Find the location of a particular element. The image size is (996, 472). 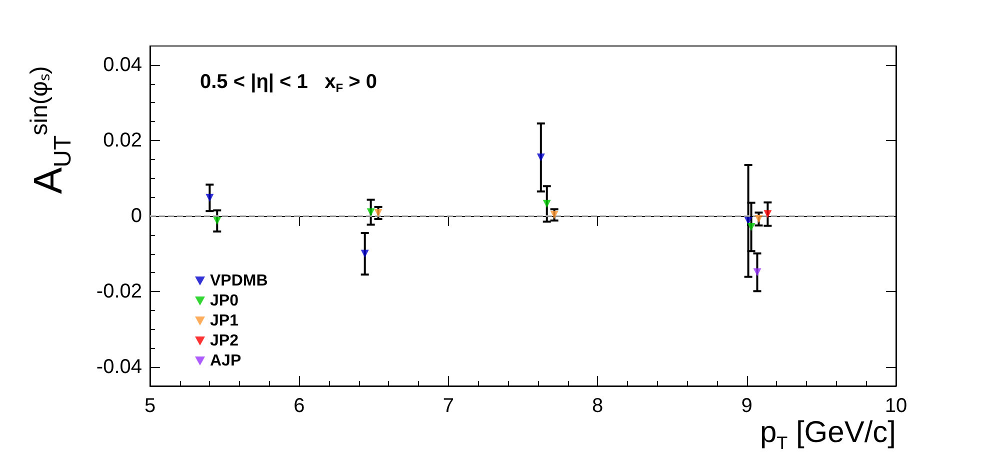

x-axis-title: p$_{T}$ [GeV/c] is located at coordinates (828, 434).